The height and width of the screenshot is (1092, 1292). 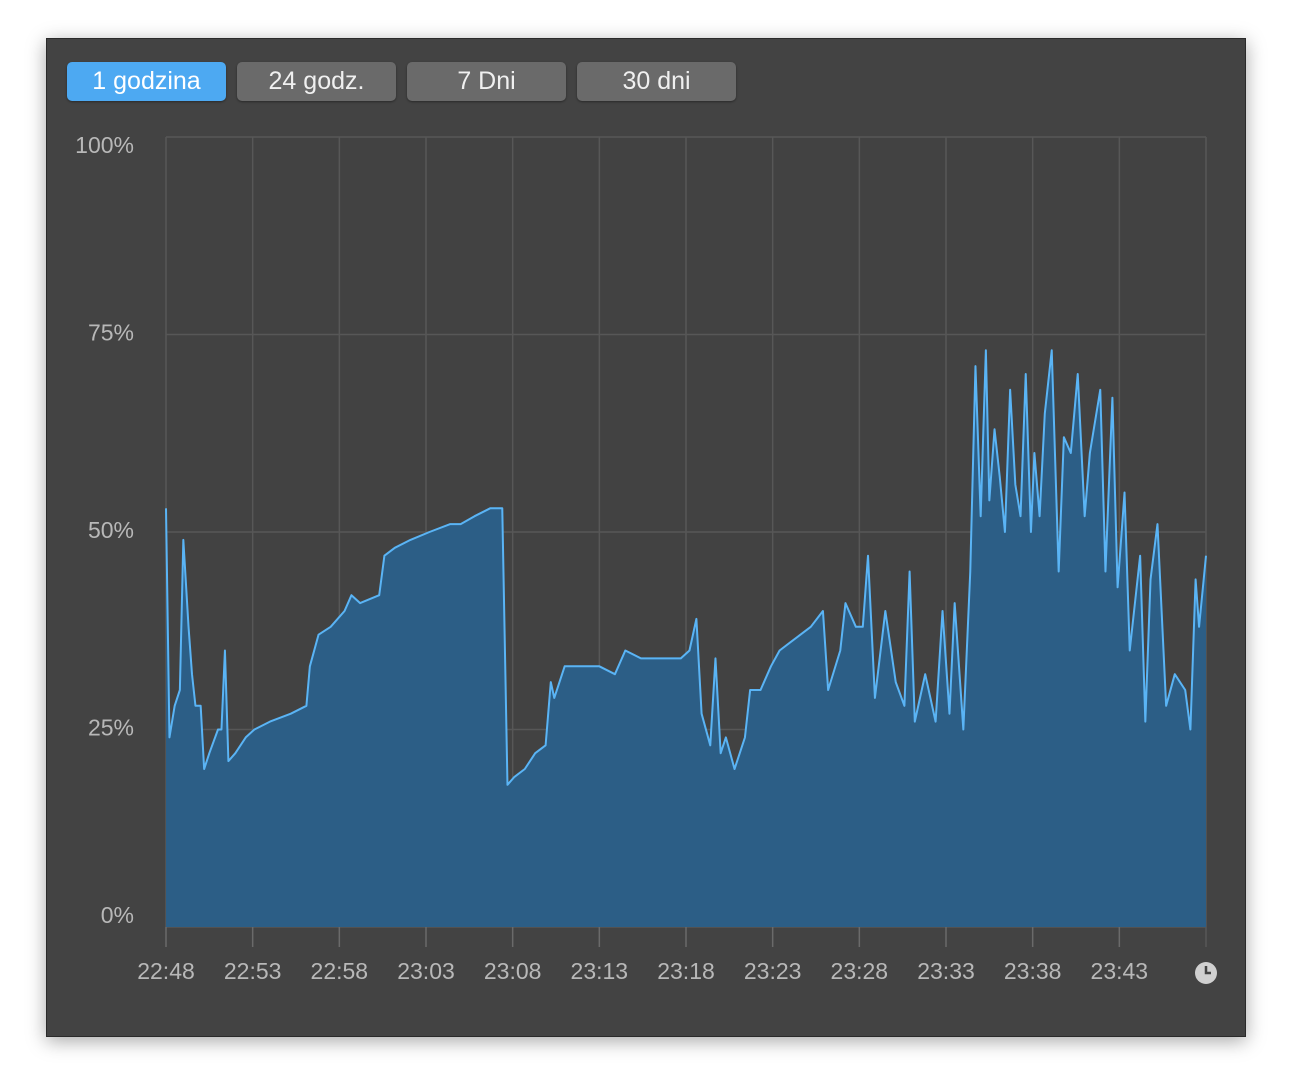 I want to click on x-tick-label: 23:08, so click(x=513, y=971).